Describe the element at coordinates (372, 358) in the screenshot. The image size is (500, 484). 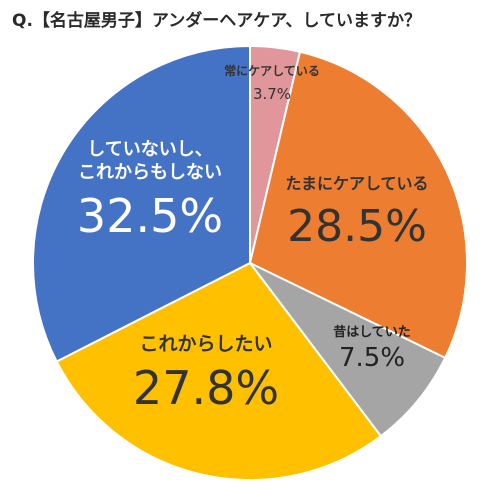
I see `slice-value-label: 7.5%` at that location.